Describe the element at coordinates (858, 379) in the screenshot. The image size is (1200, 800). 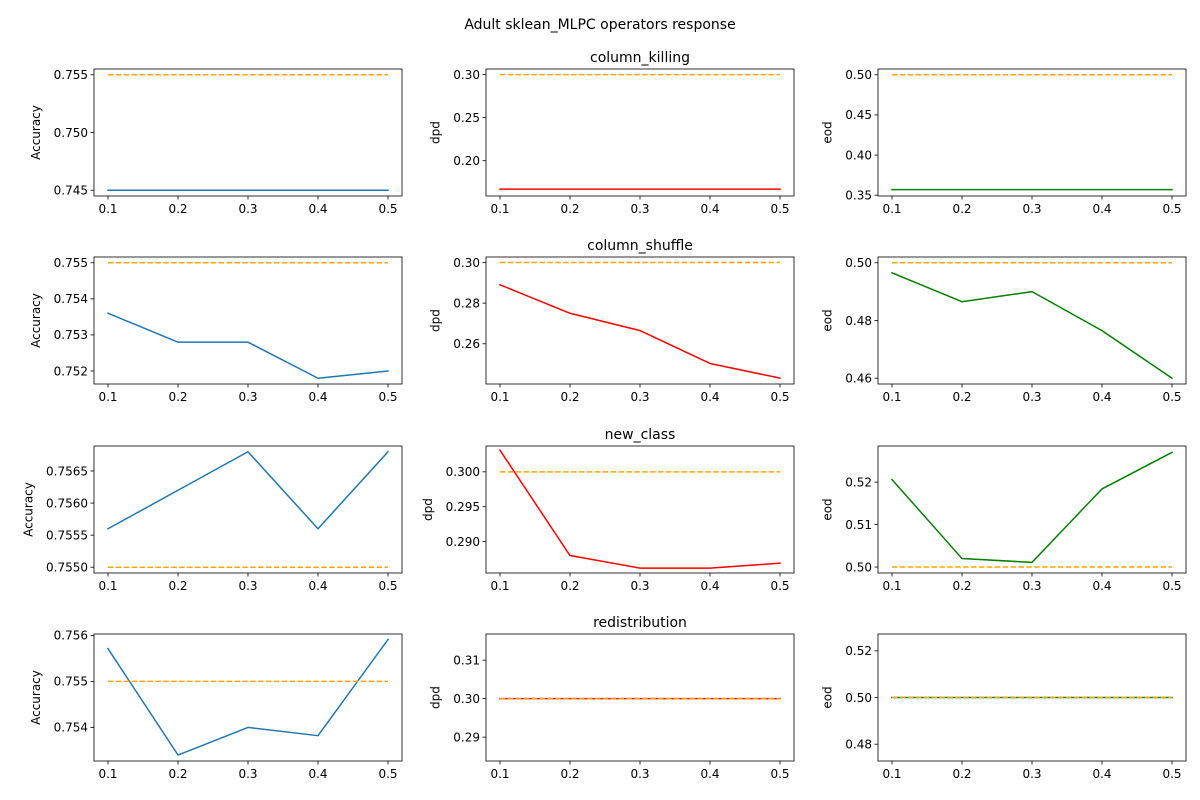
I see `y-tick-label: 0.46` at that location.